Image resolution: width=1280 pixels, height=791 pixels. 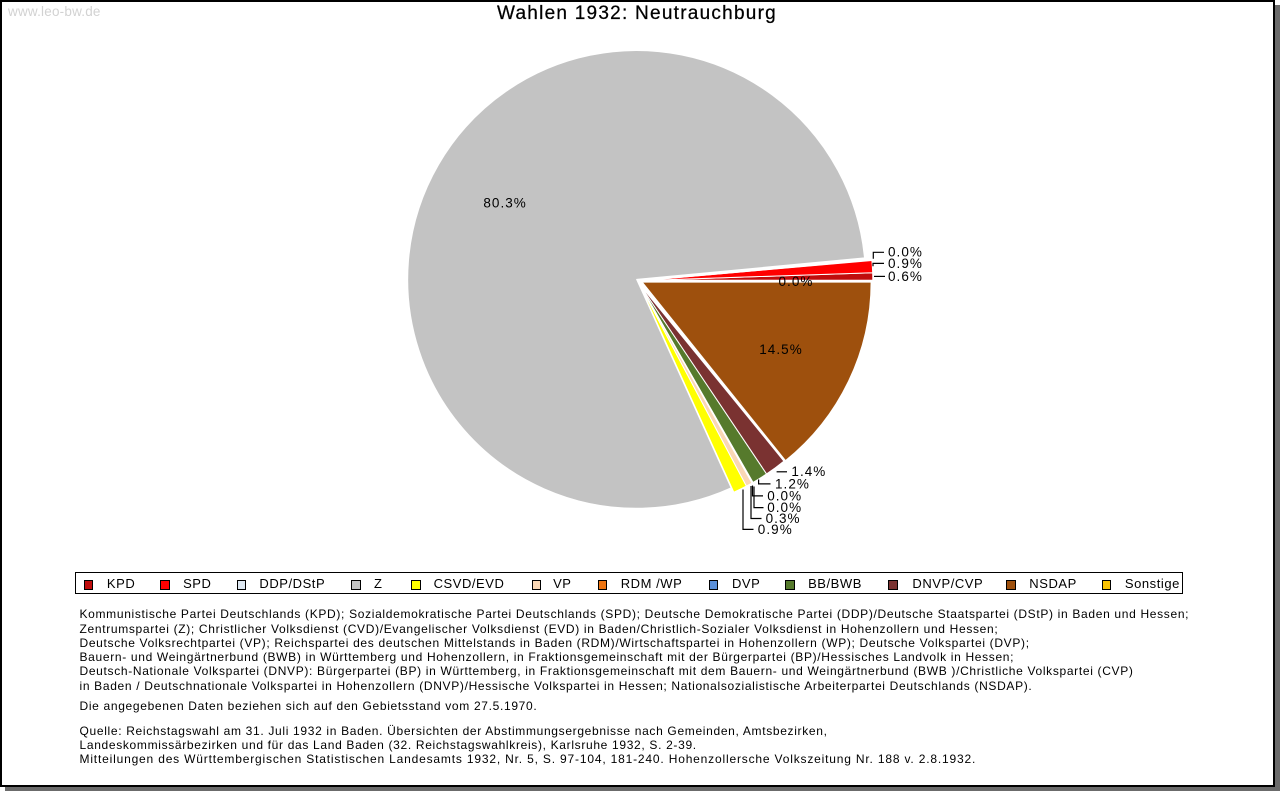 I want to click on svg-text: 0.3%, so click(x=783, y=518).